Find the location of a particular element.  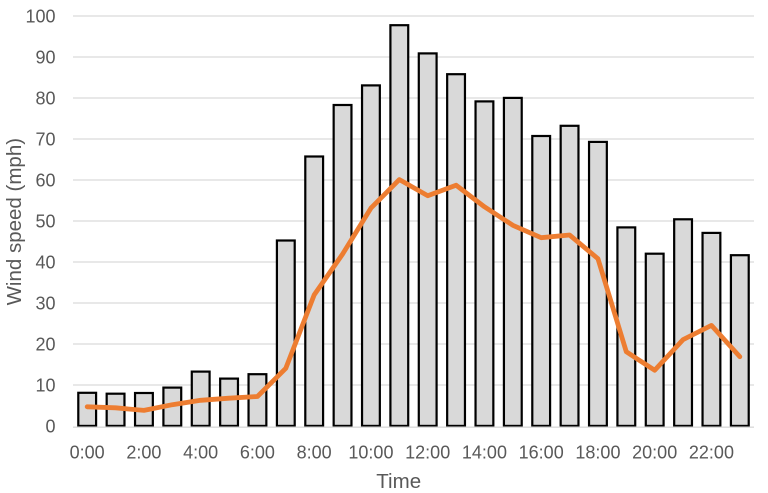

svg-text: 20 is located at coordinates (45, 345).